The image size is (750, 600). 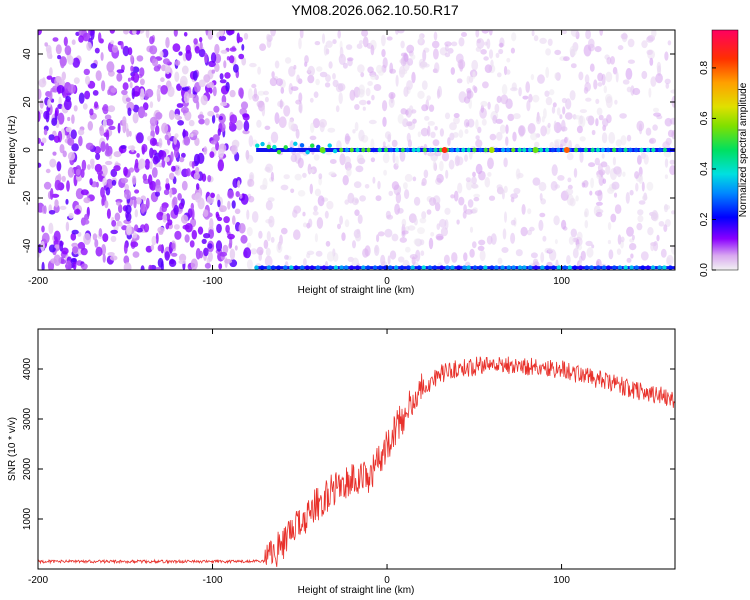 I want to click on snr-y-tick-label: 4000, so click(x=27, y=368).